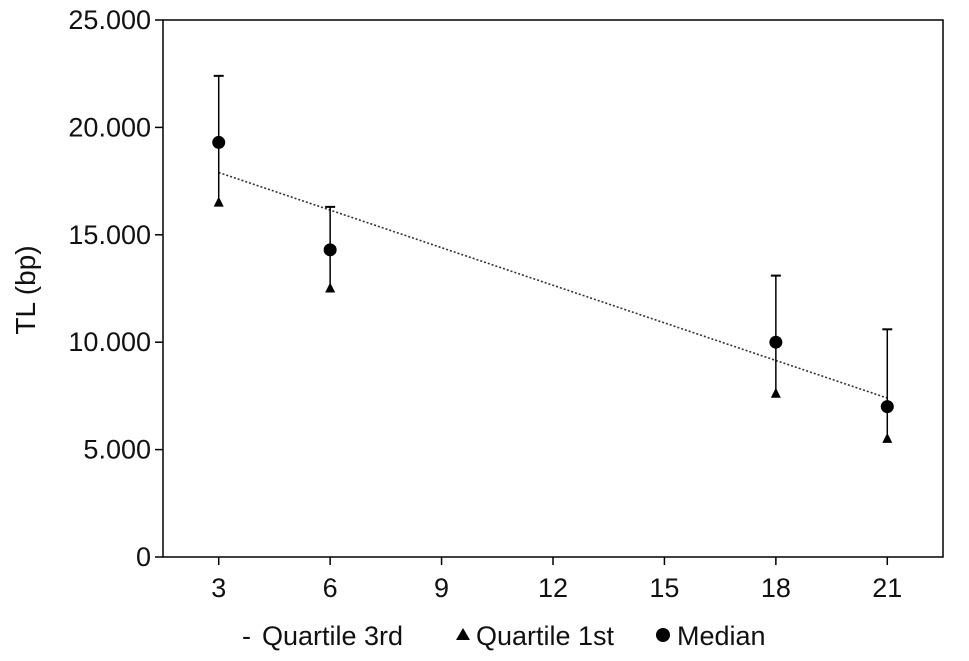 The image size is (969, 661). Describe the element at coordinates (441, 588) in the screenshot. I see `x-tick-label: 9` at that location.